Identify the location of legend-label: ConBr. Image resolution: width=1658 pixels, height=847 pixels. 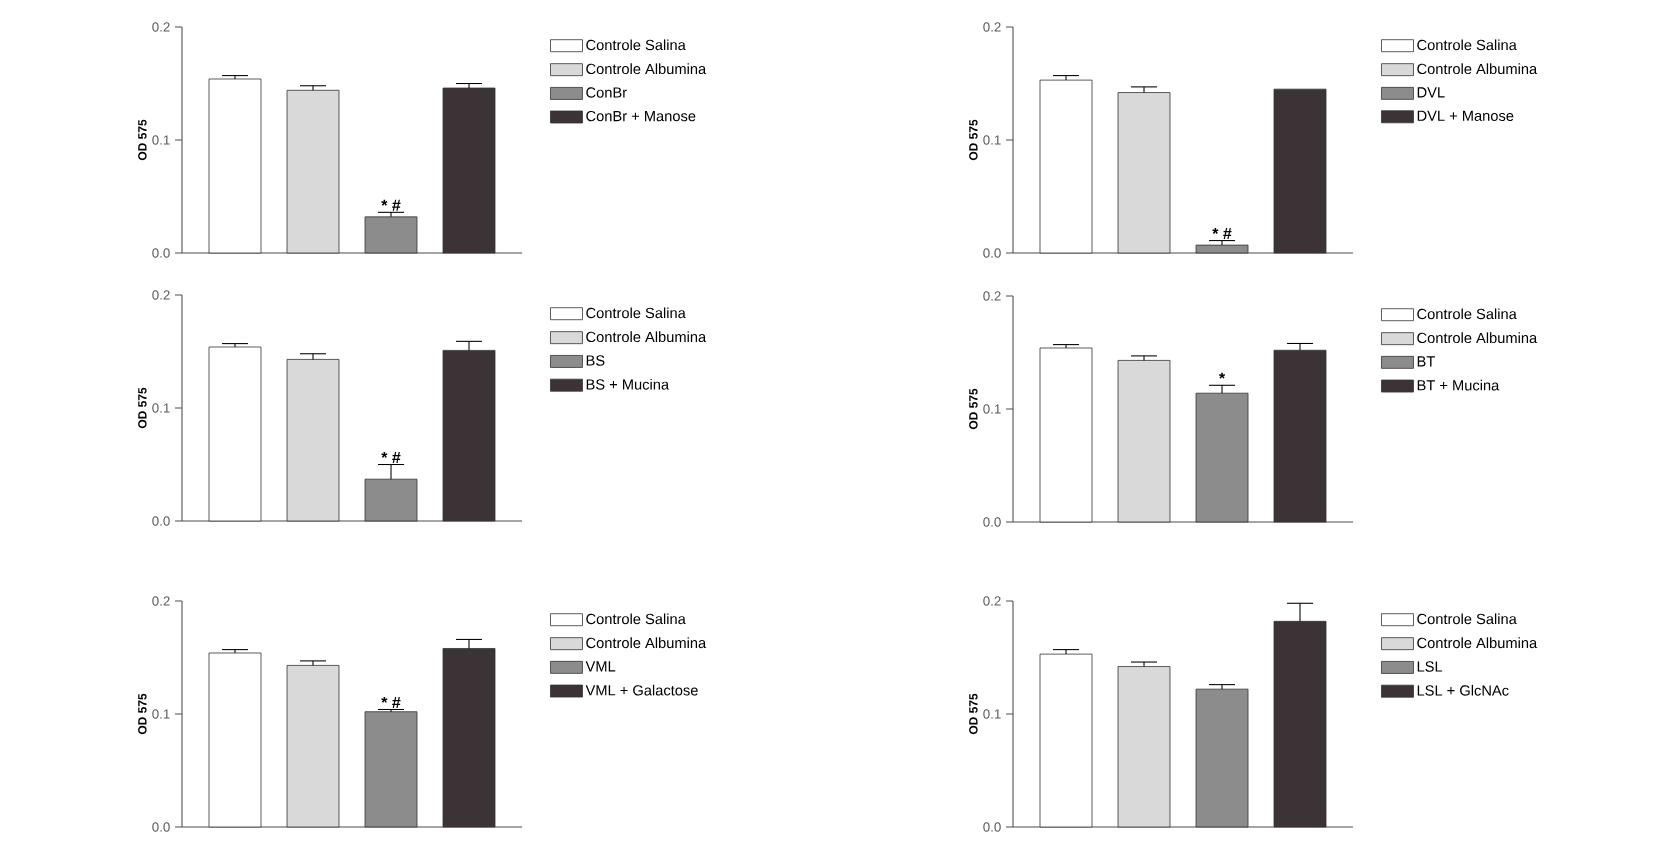
(606, 92).